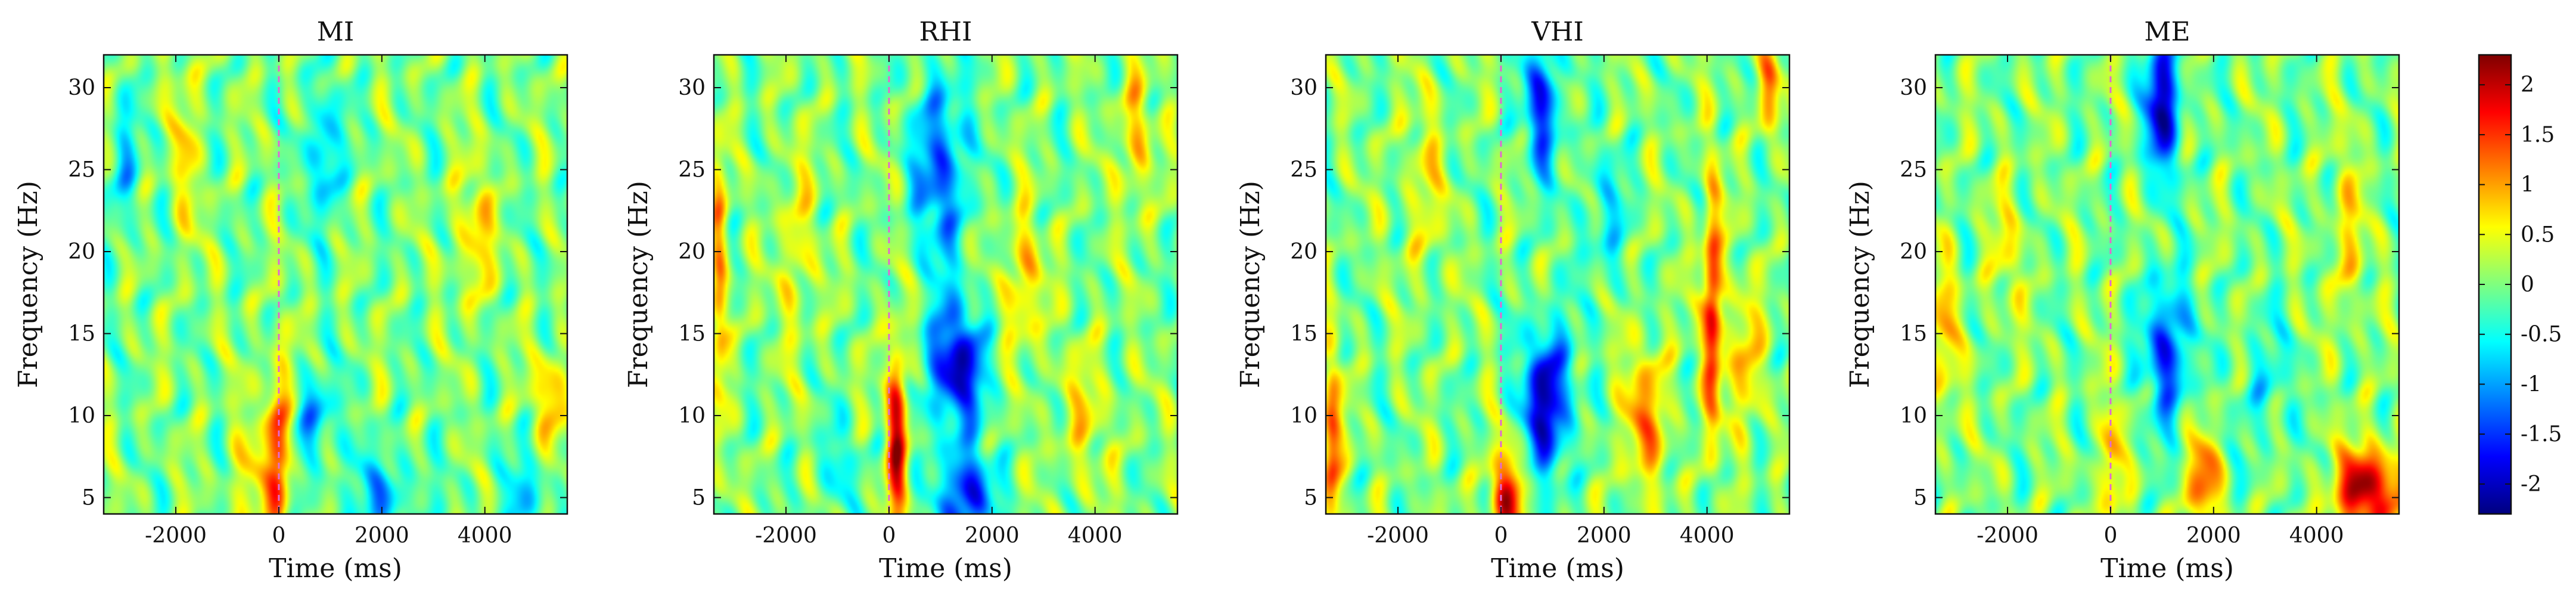  What do you see at coordinates (1557, 32) in the screenshot?
I see `panel-title: VHI` at bounding box center [1557, 32].